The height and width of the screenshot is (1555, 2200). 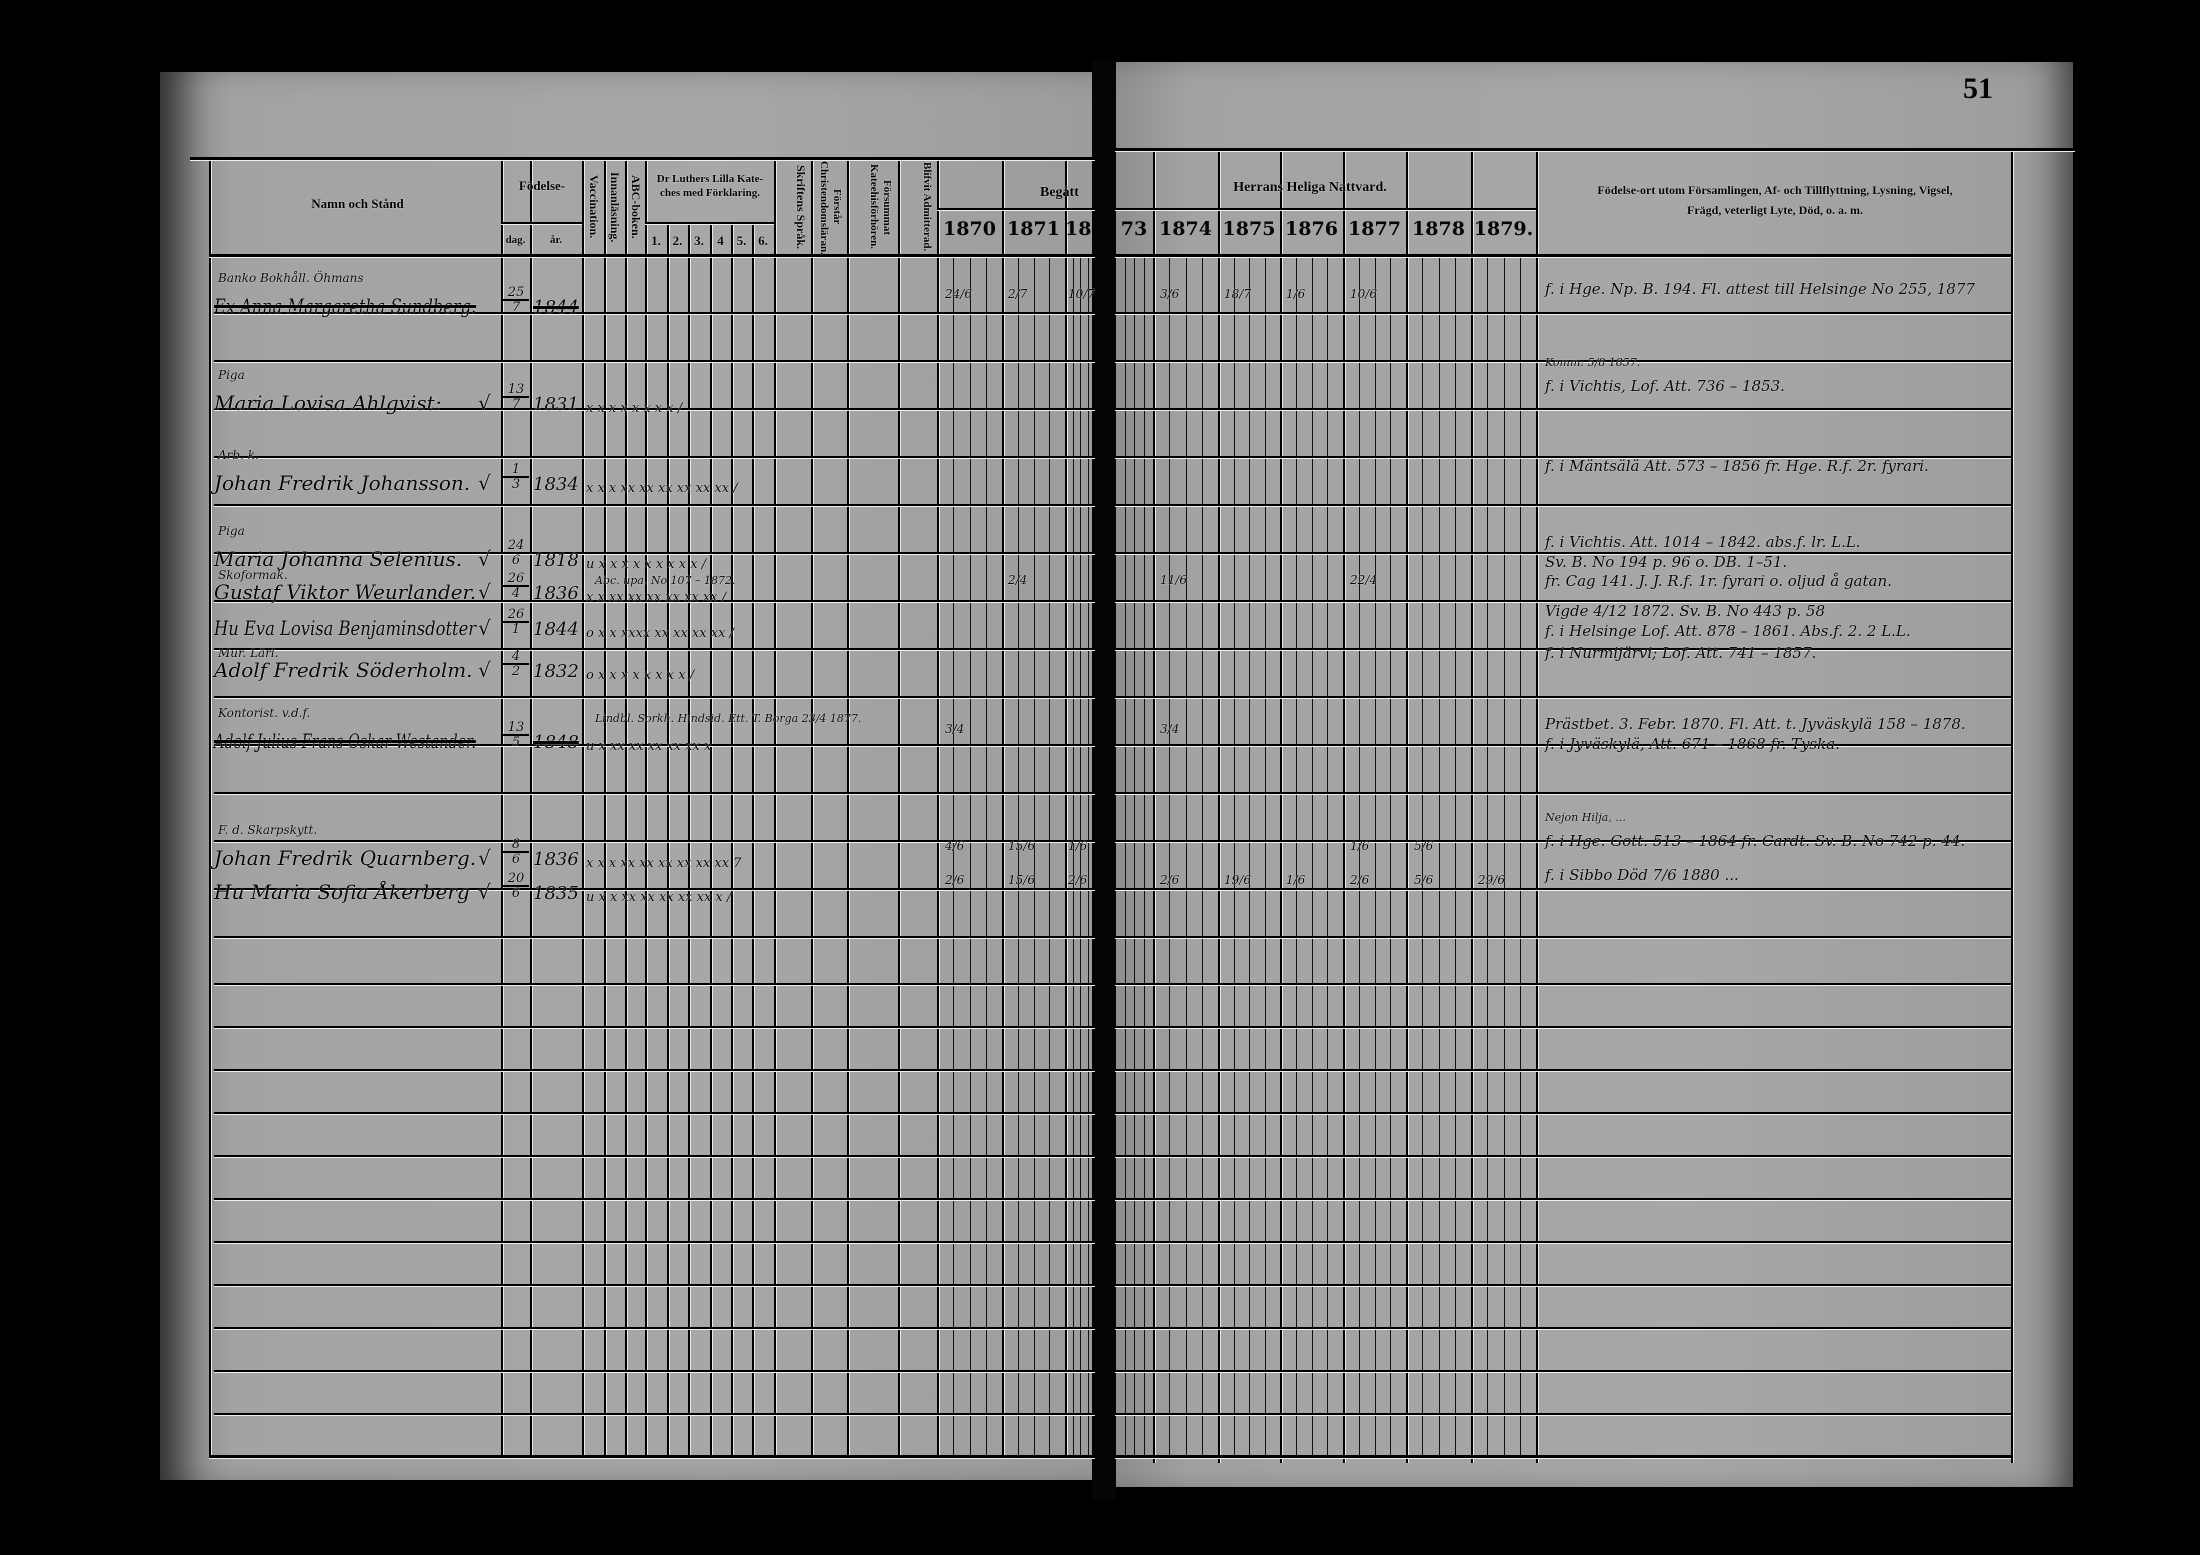 I want to click on header-bottom-rule, so click(x=652, y=255).